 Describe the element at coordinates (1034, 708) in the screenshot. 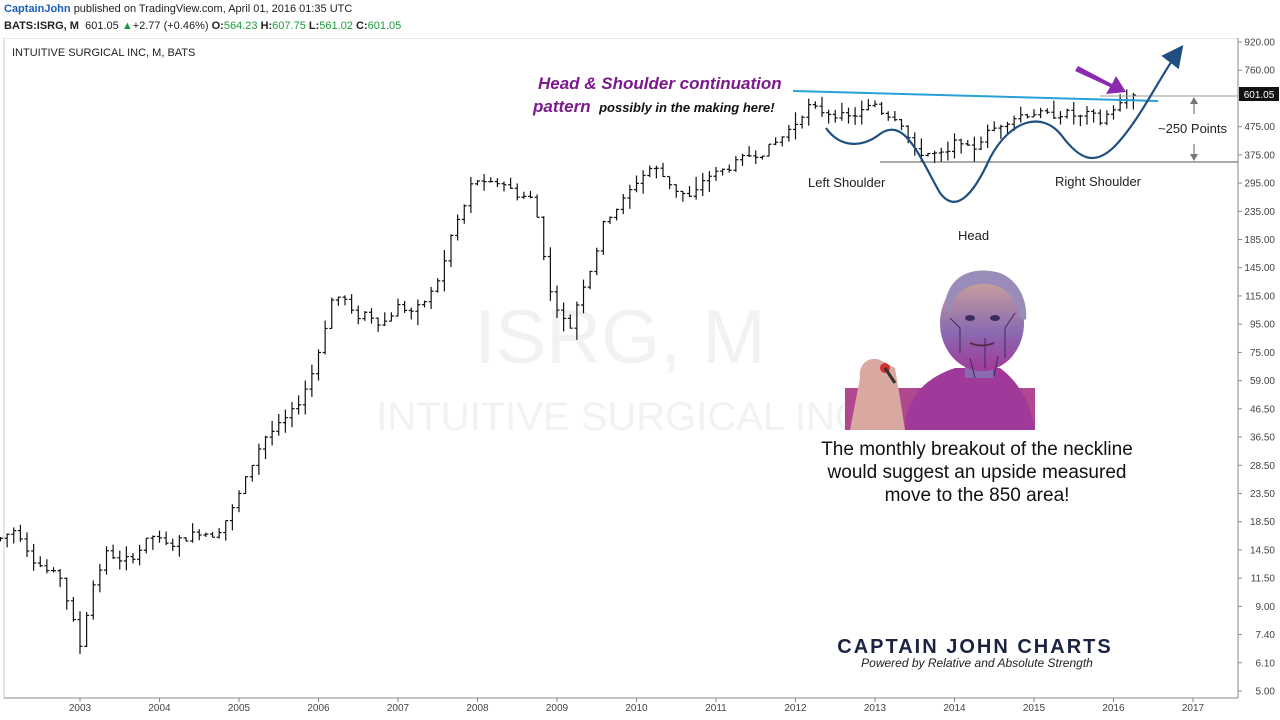

I see `time-tick-label: 2015` at that location.